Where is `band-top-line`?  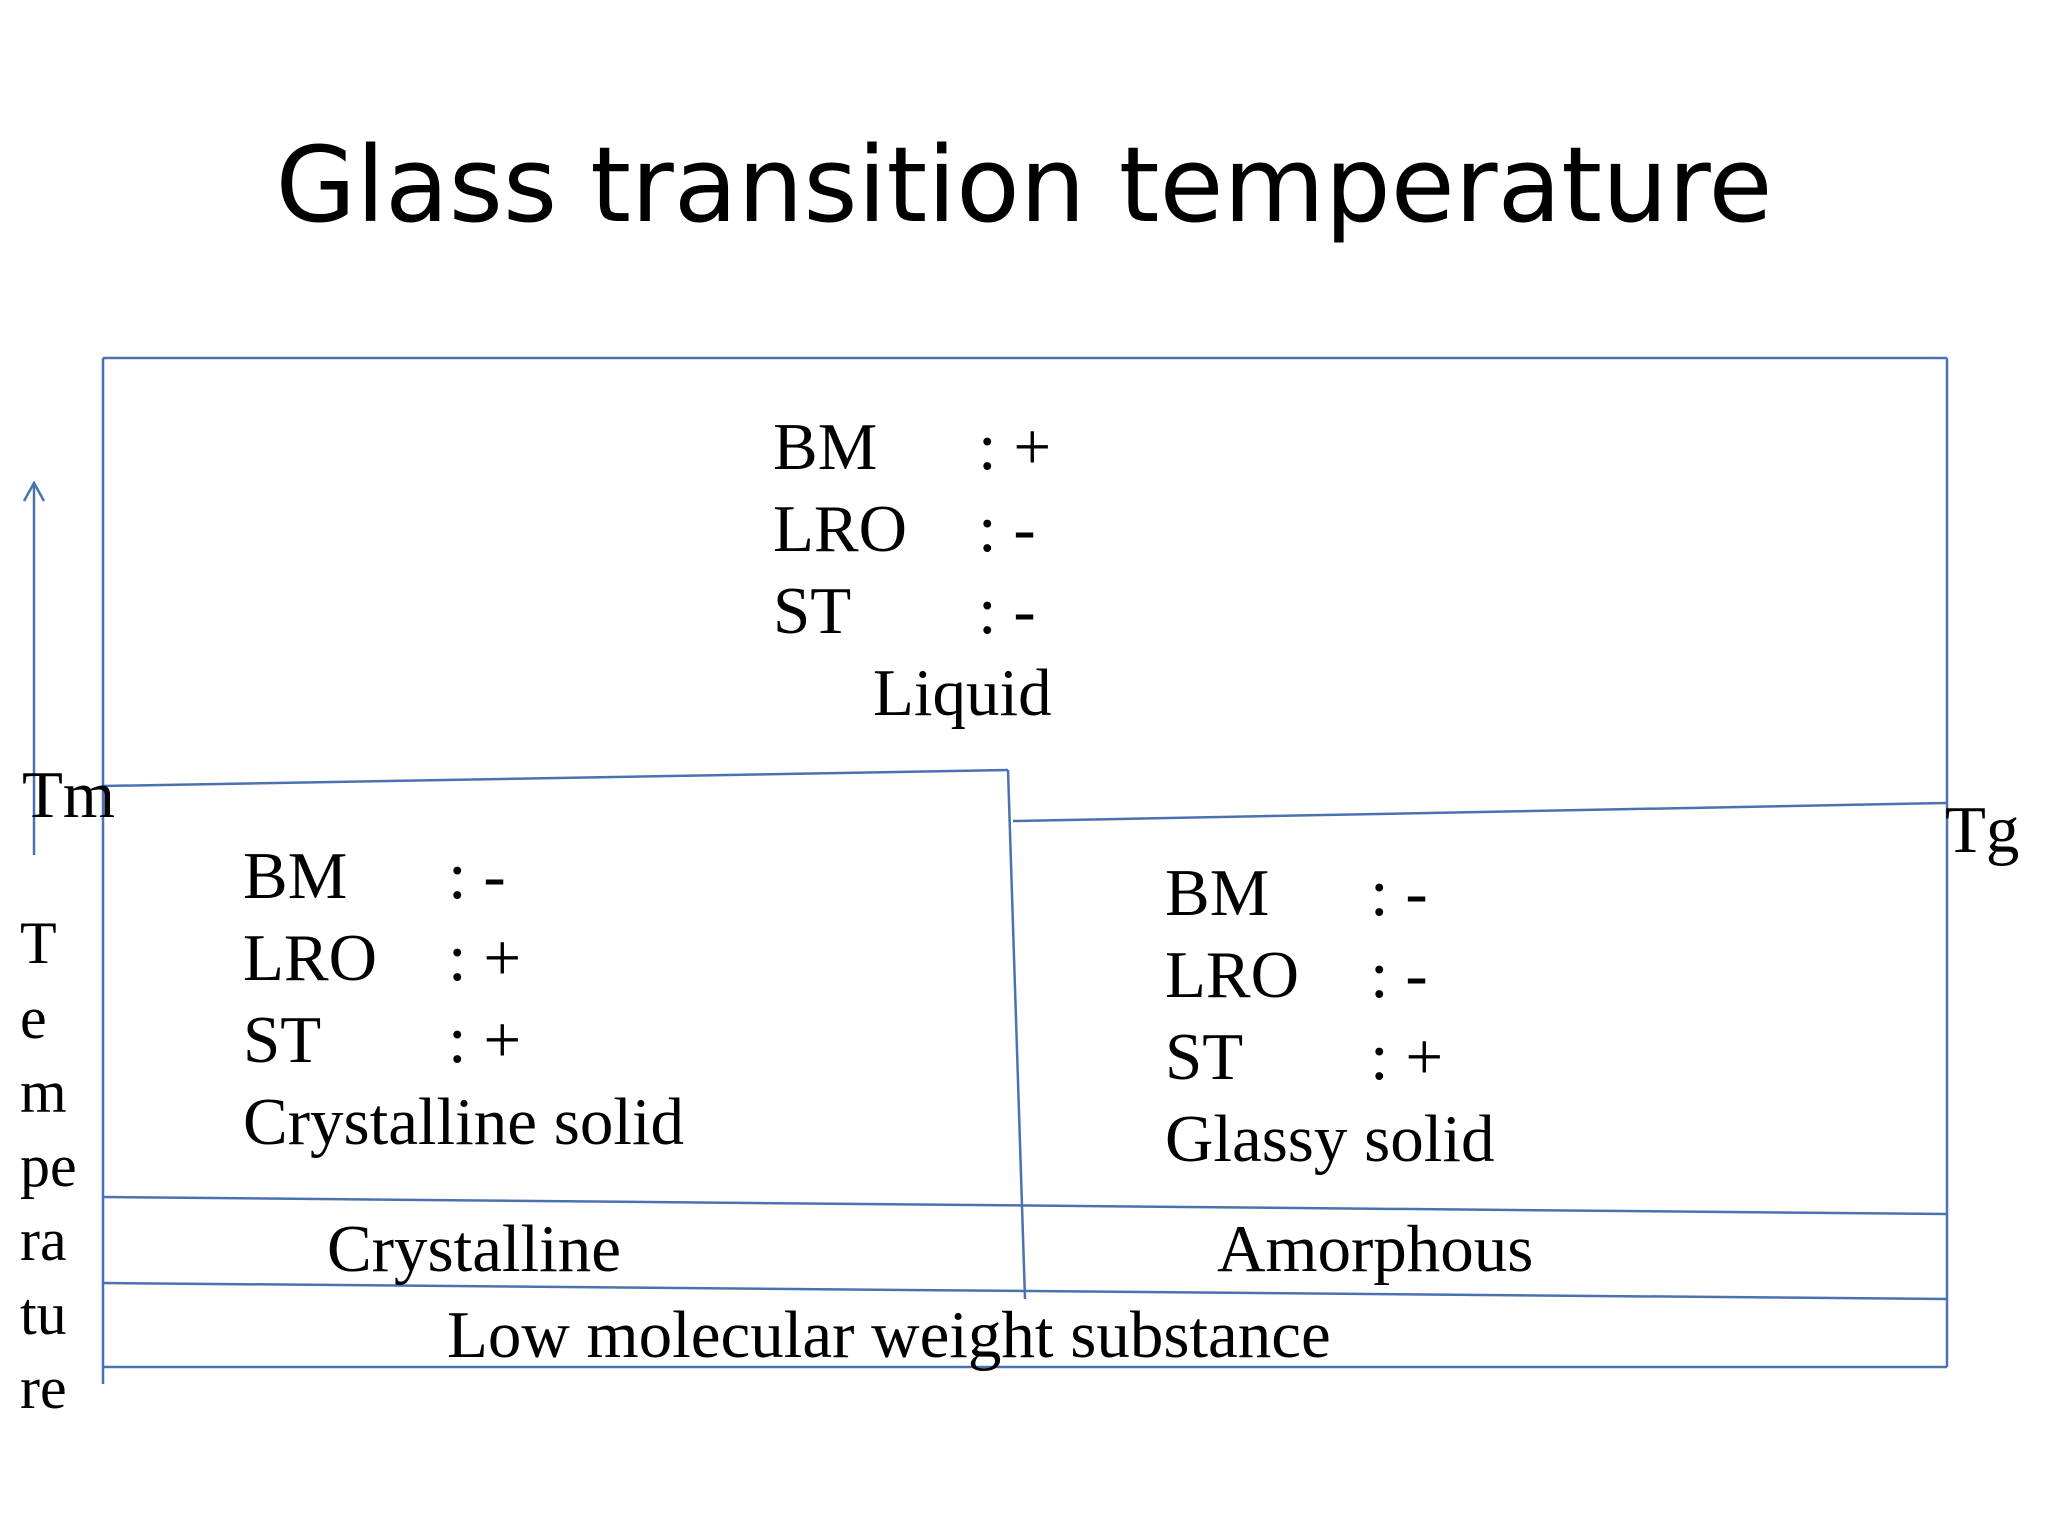 band-top-line is located at coordinates (1025, 1205).